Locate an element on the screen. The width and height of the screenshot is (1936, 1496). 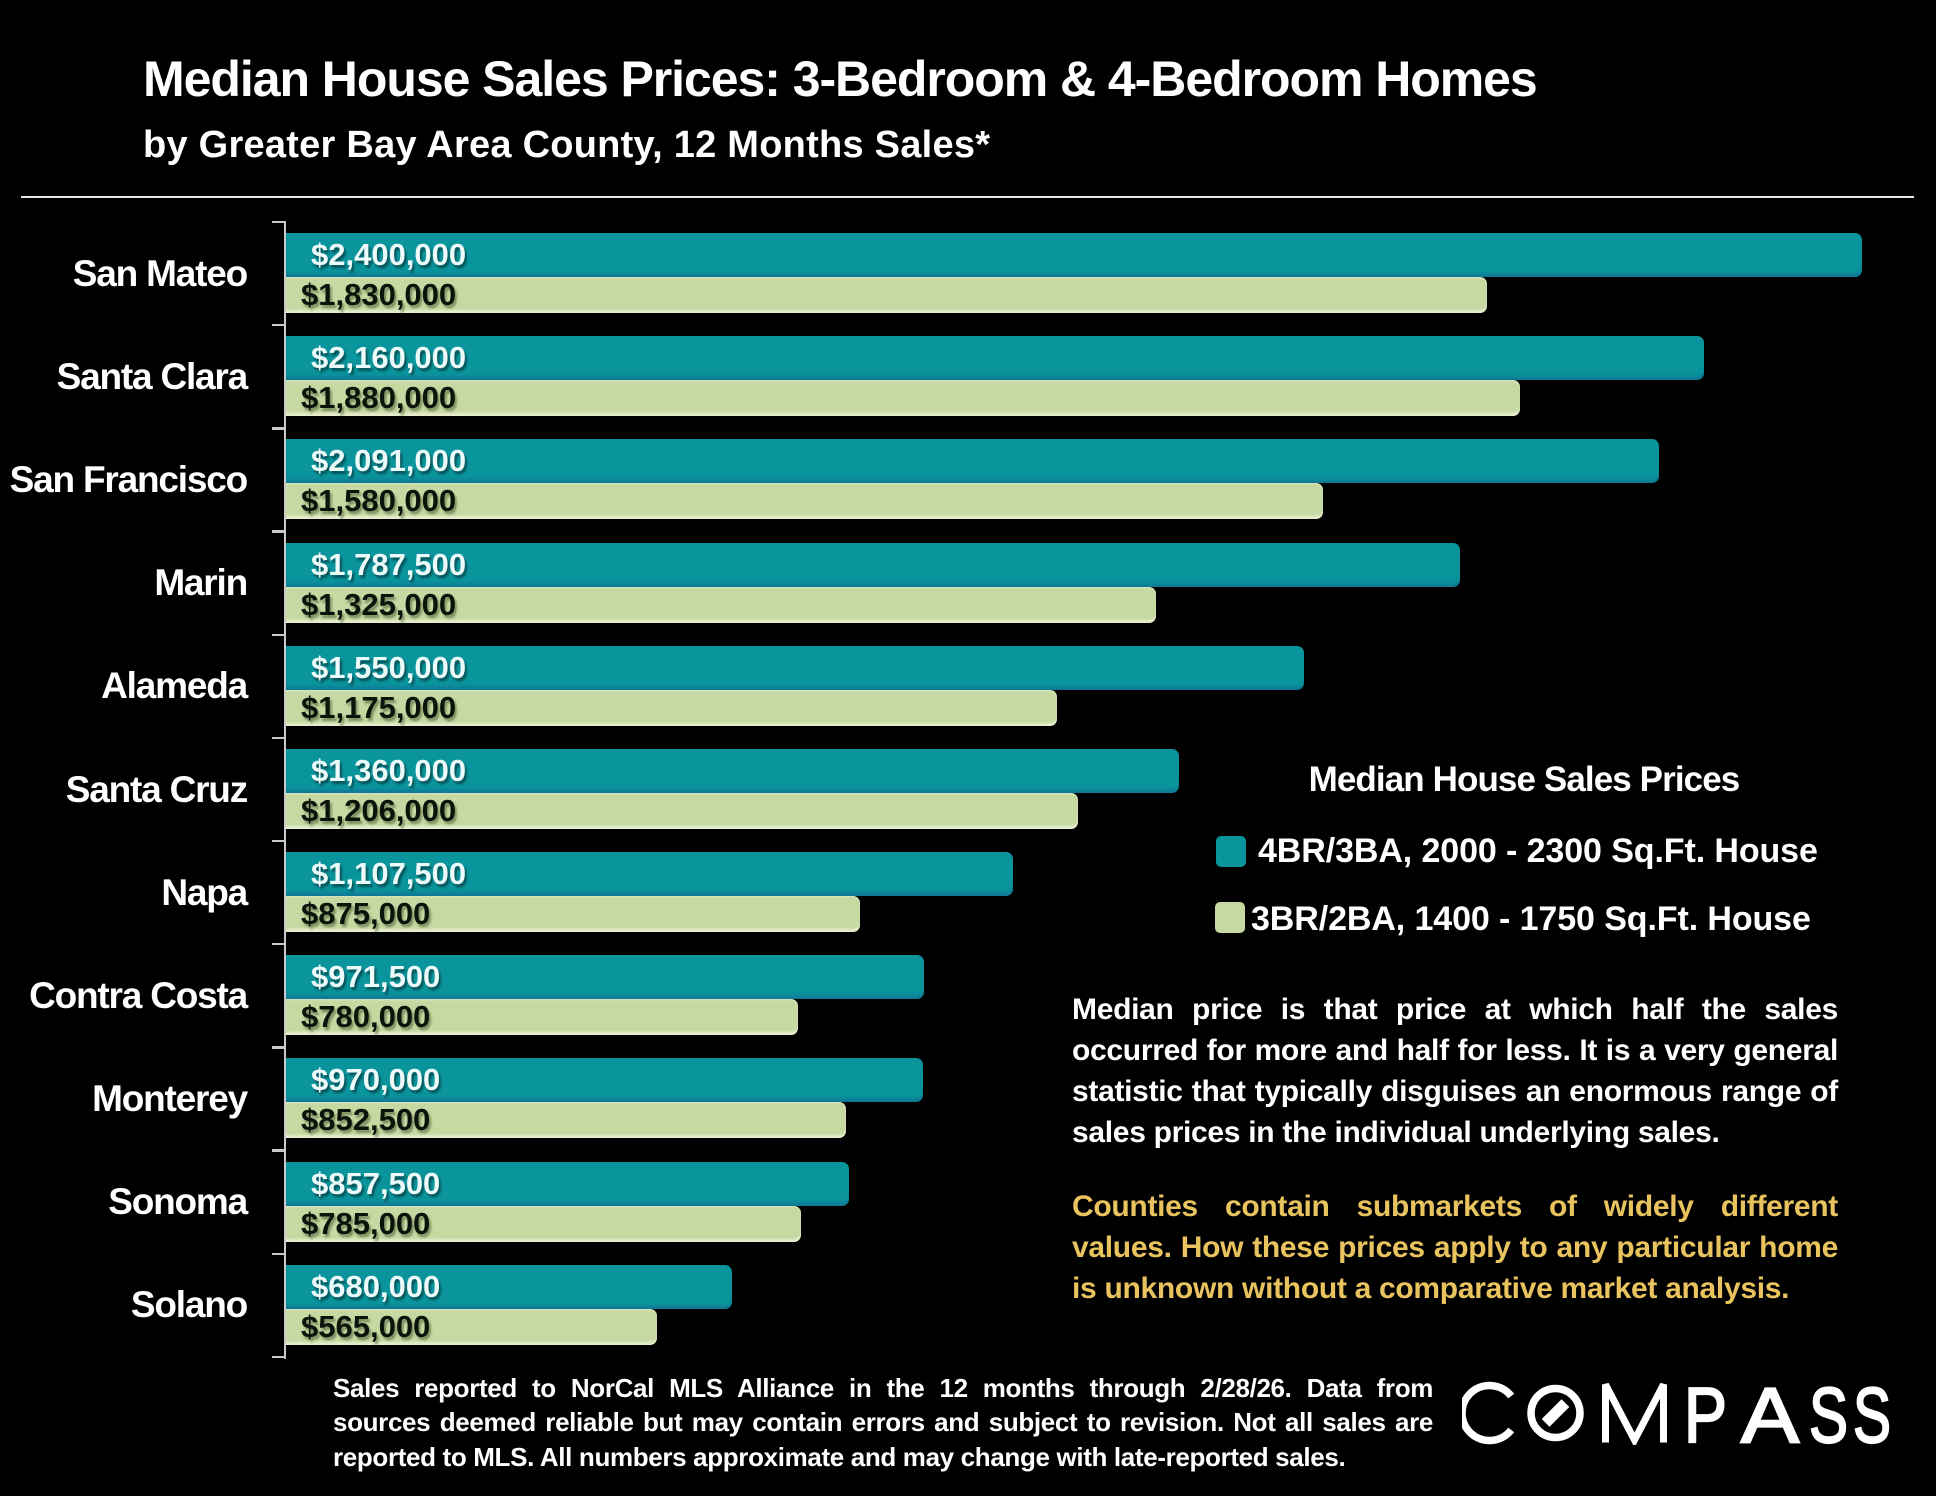
svg-text: A is located at coordinates (1770, 1413).